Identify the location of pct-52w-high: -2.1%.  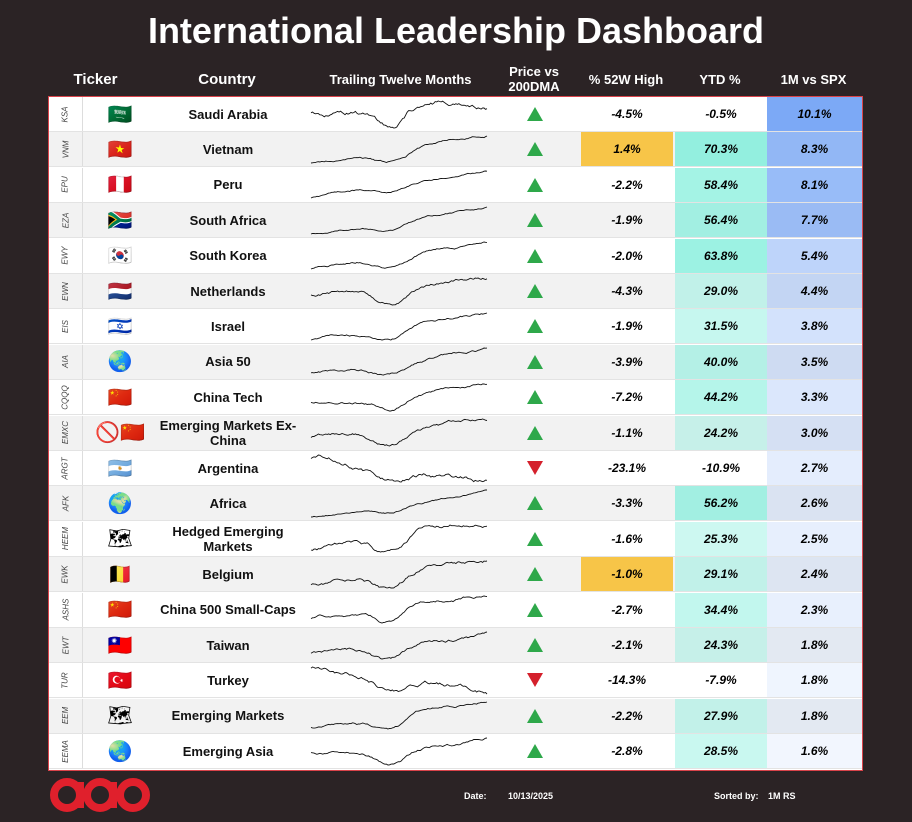
(627, 645).